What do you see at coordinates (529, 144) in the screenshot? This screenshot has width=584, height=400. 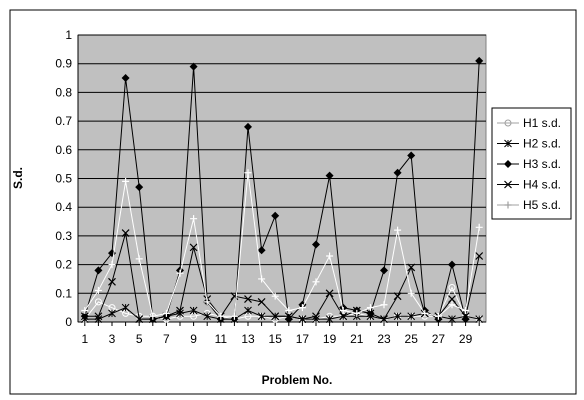 I see `legend-item-2: H2 s.d.` at bounding box center [529, 144].